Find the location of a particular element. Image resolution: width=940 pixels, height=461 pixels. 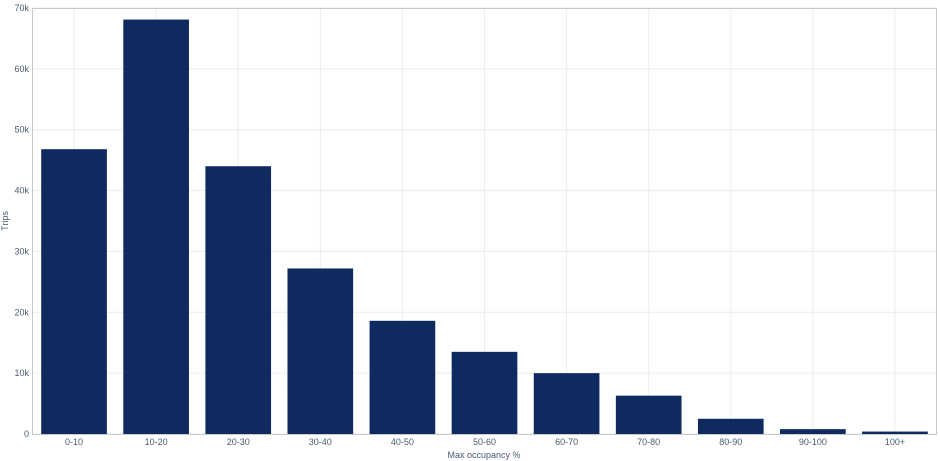

x-tick-label: 50-60 is located at coordinates (484, 442).